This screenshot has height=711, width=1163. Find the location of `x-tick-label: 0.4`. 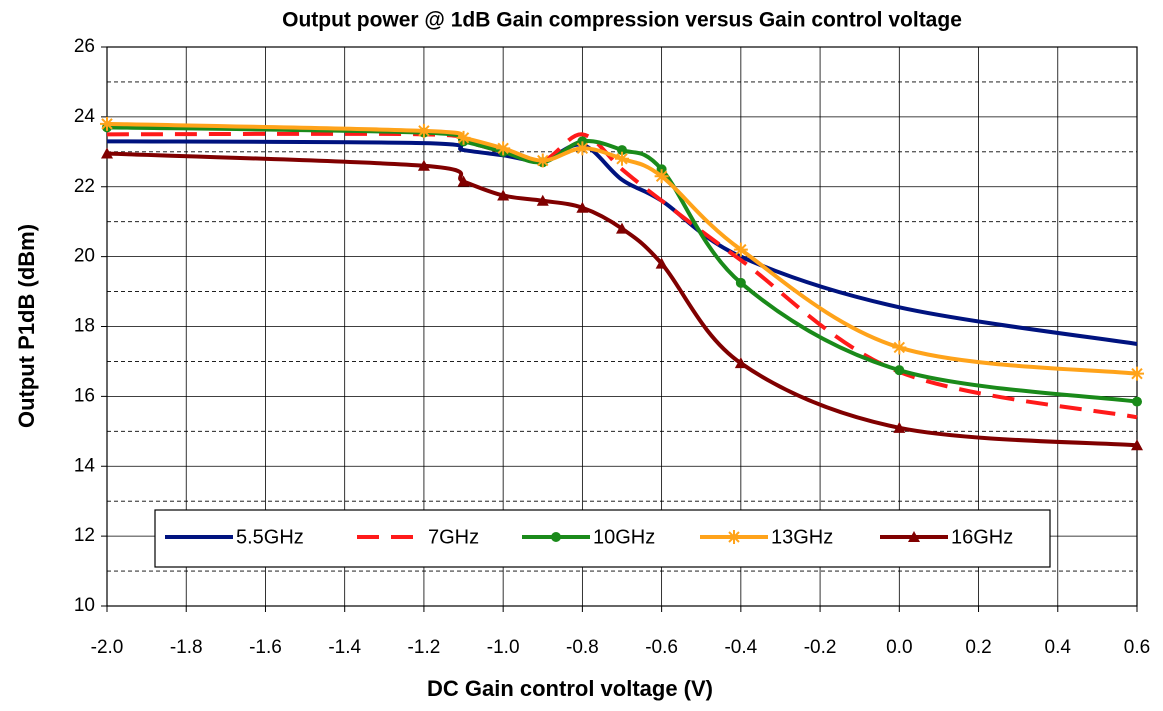

x-tick-label: 0.4 is located at coordinates (1058, 647).